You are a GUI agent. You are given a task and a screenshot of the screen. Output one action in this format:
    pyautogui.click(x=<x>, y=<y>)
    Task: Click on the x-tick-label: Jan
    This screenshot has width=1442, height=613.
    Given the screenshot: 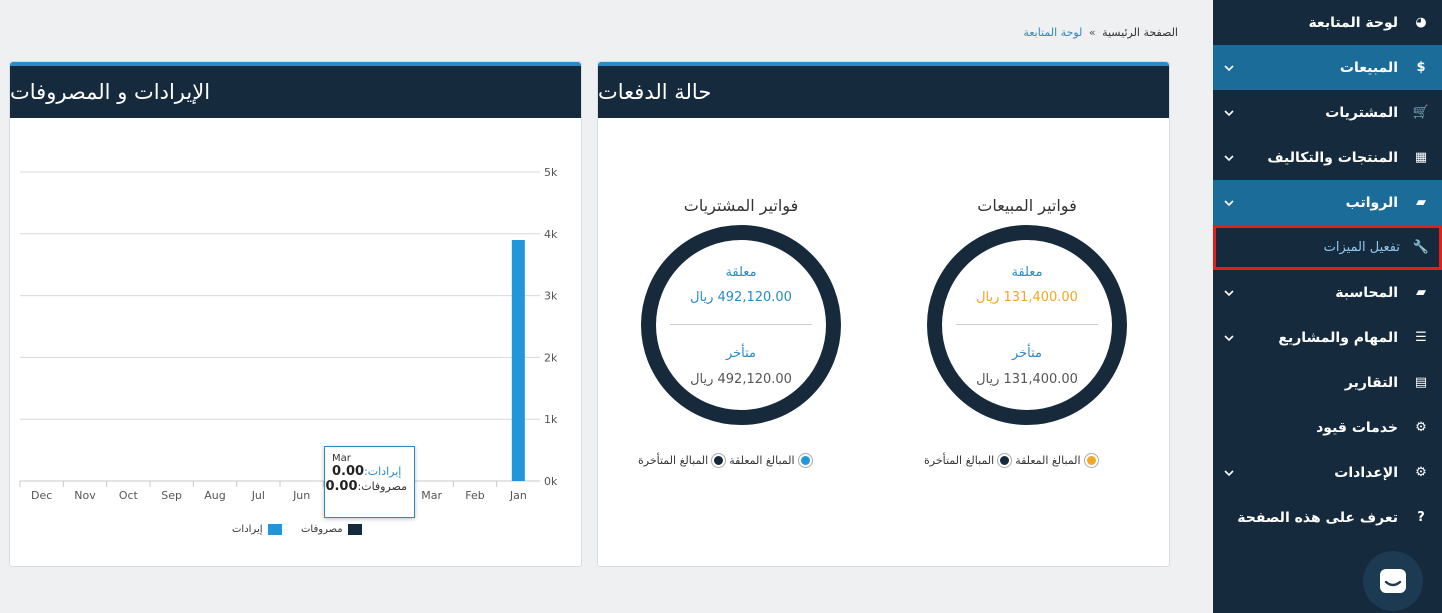 What is the action you would take?
    pyautogui.click(x=518, y=495)
    